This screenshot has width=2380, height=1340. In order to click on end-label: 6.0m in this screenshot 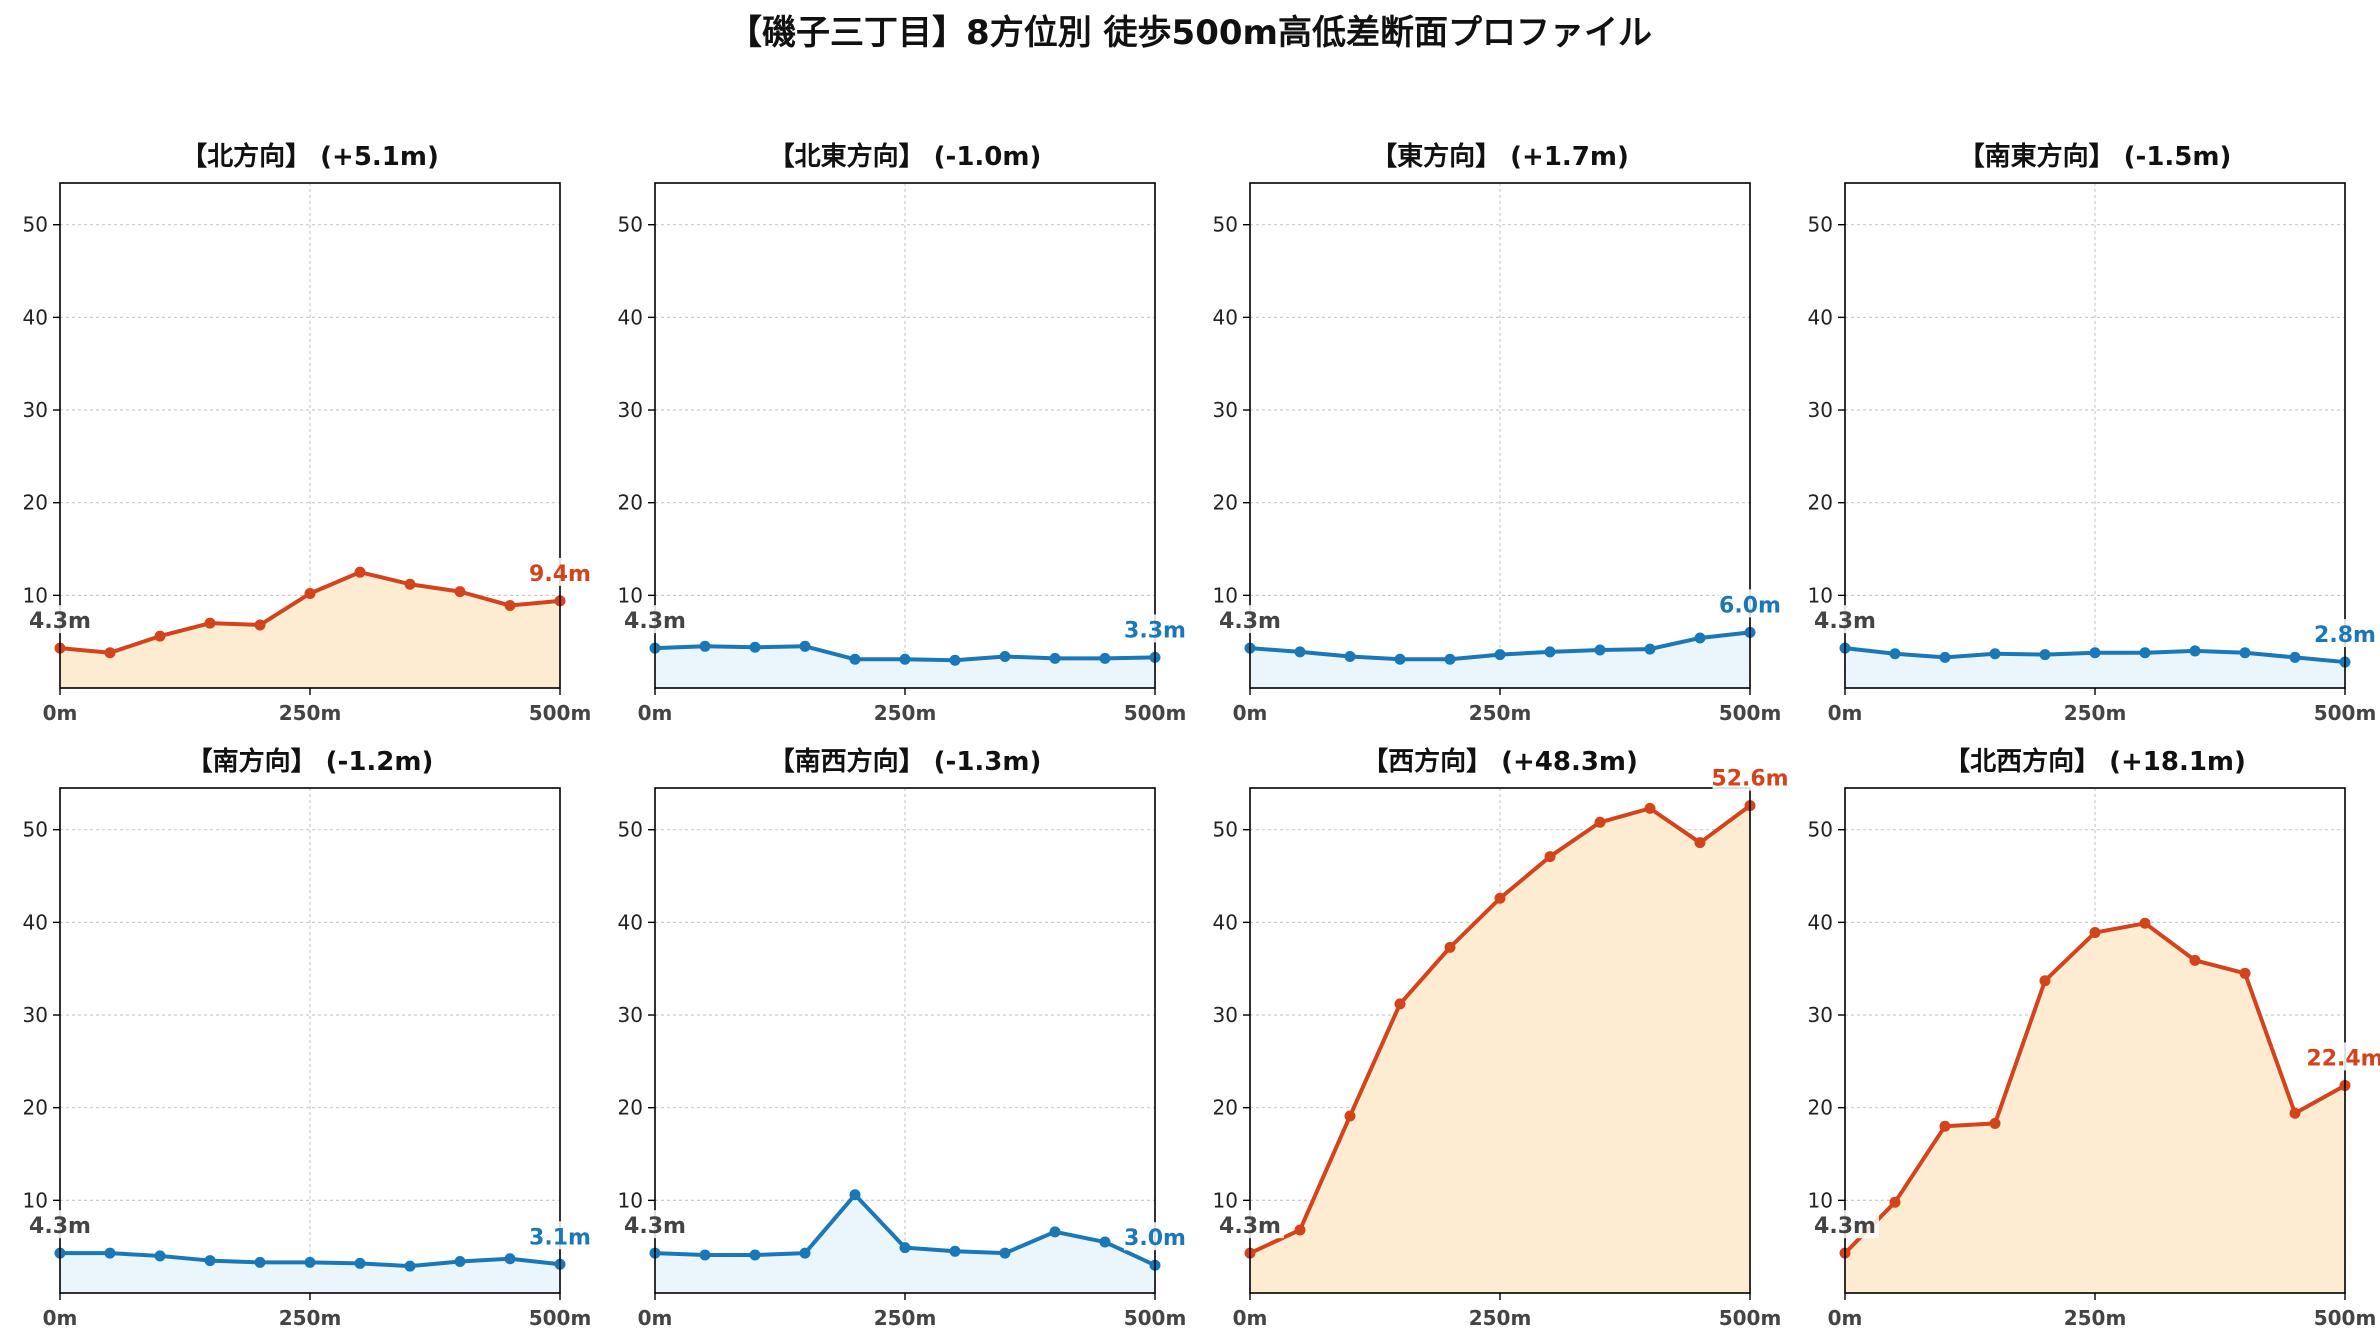, I will do `click(1750, 605)`.